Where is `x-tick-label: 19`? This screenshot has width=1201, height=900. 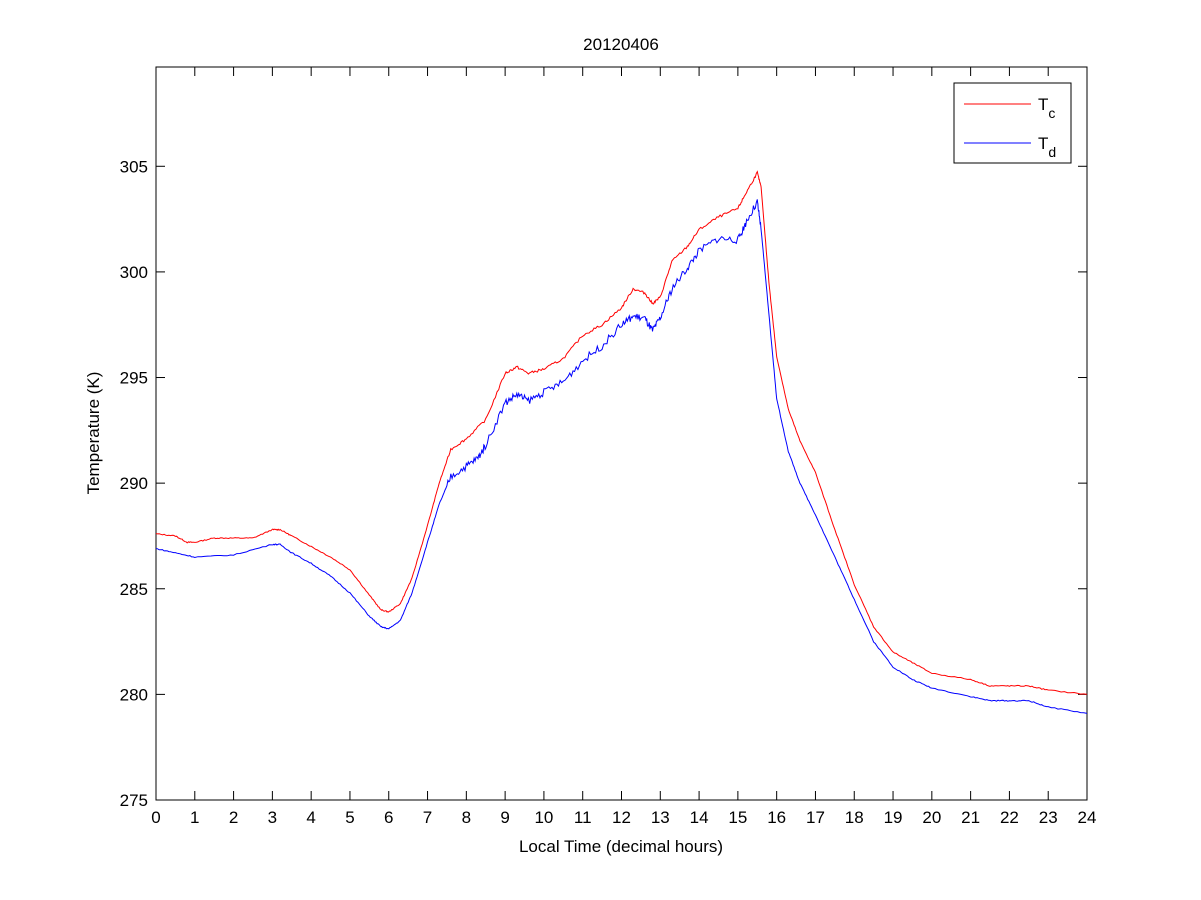
x-tick-label: 19 is located at coordinates (893, 817).